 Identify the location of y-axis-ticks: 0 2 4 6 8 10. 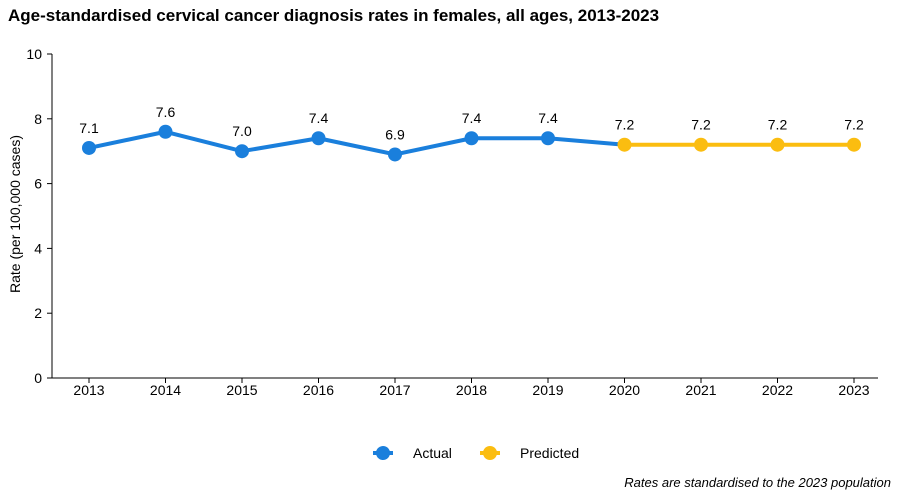
(39, 216).